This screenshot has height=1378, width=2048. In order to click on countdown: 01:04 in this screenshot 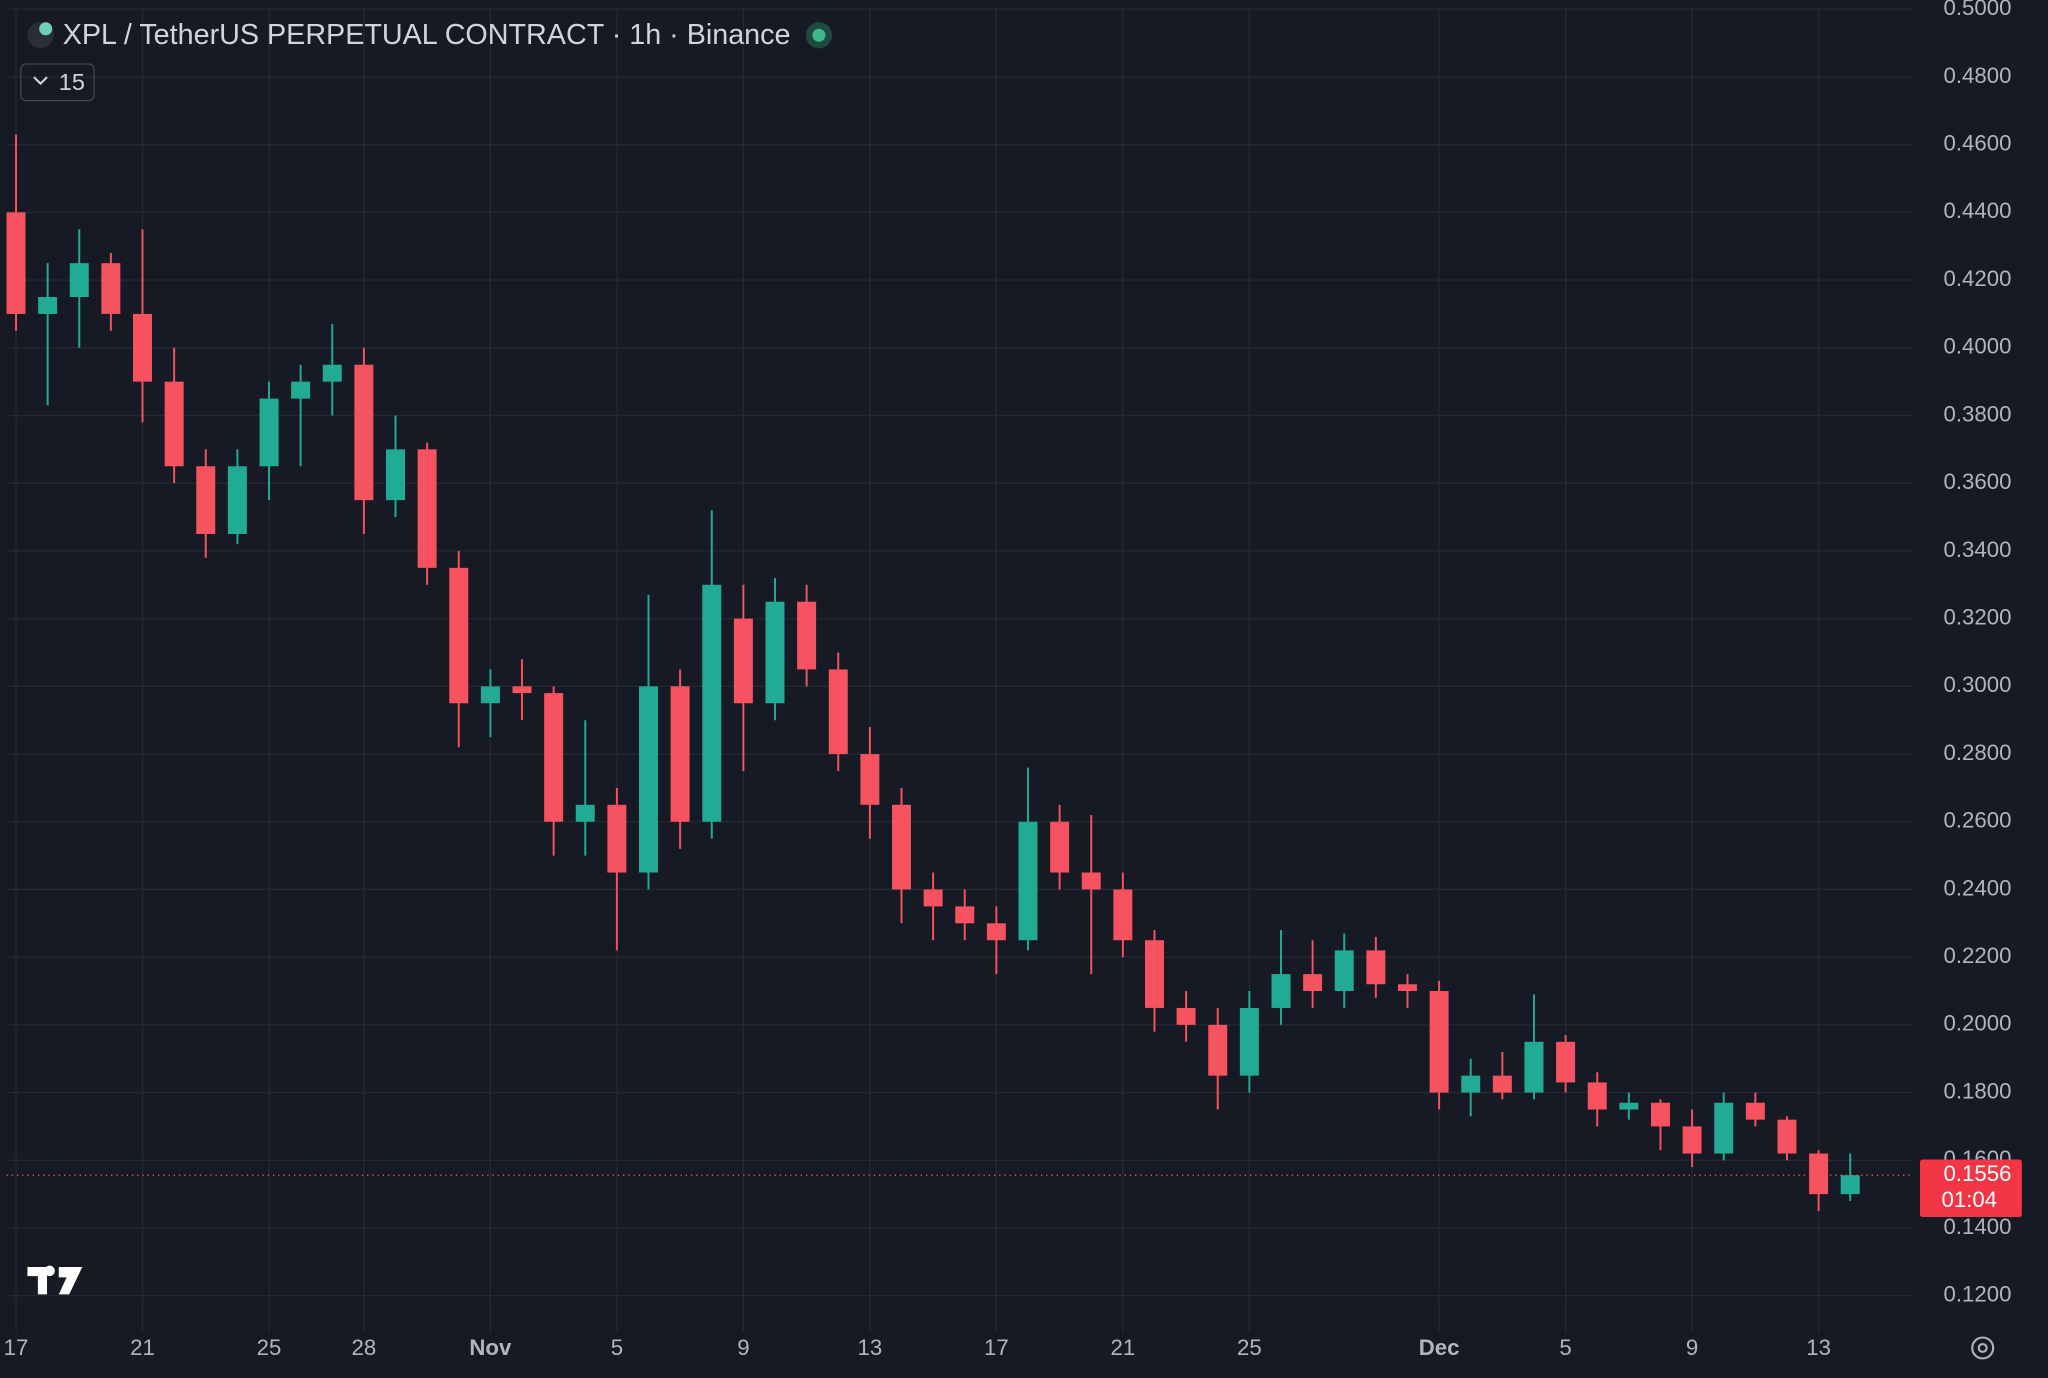, I will do `click(1970, 1199)`.